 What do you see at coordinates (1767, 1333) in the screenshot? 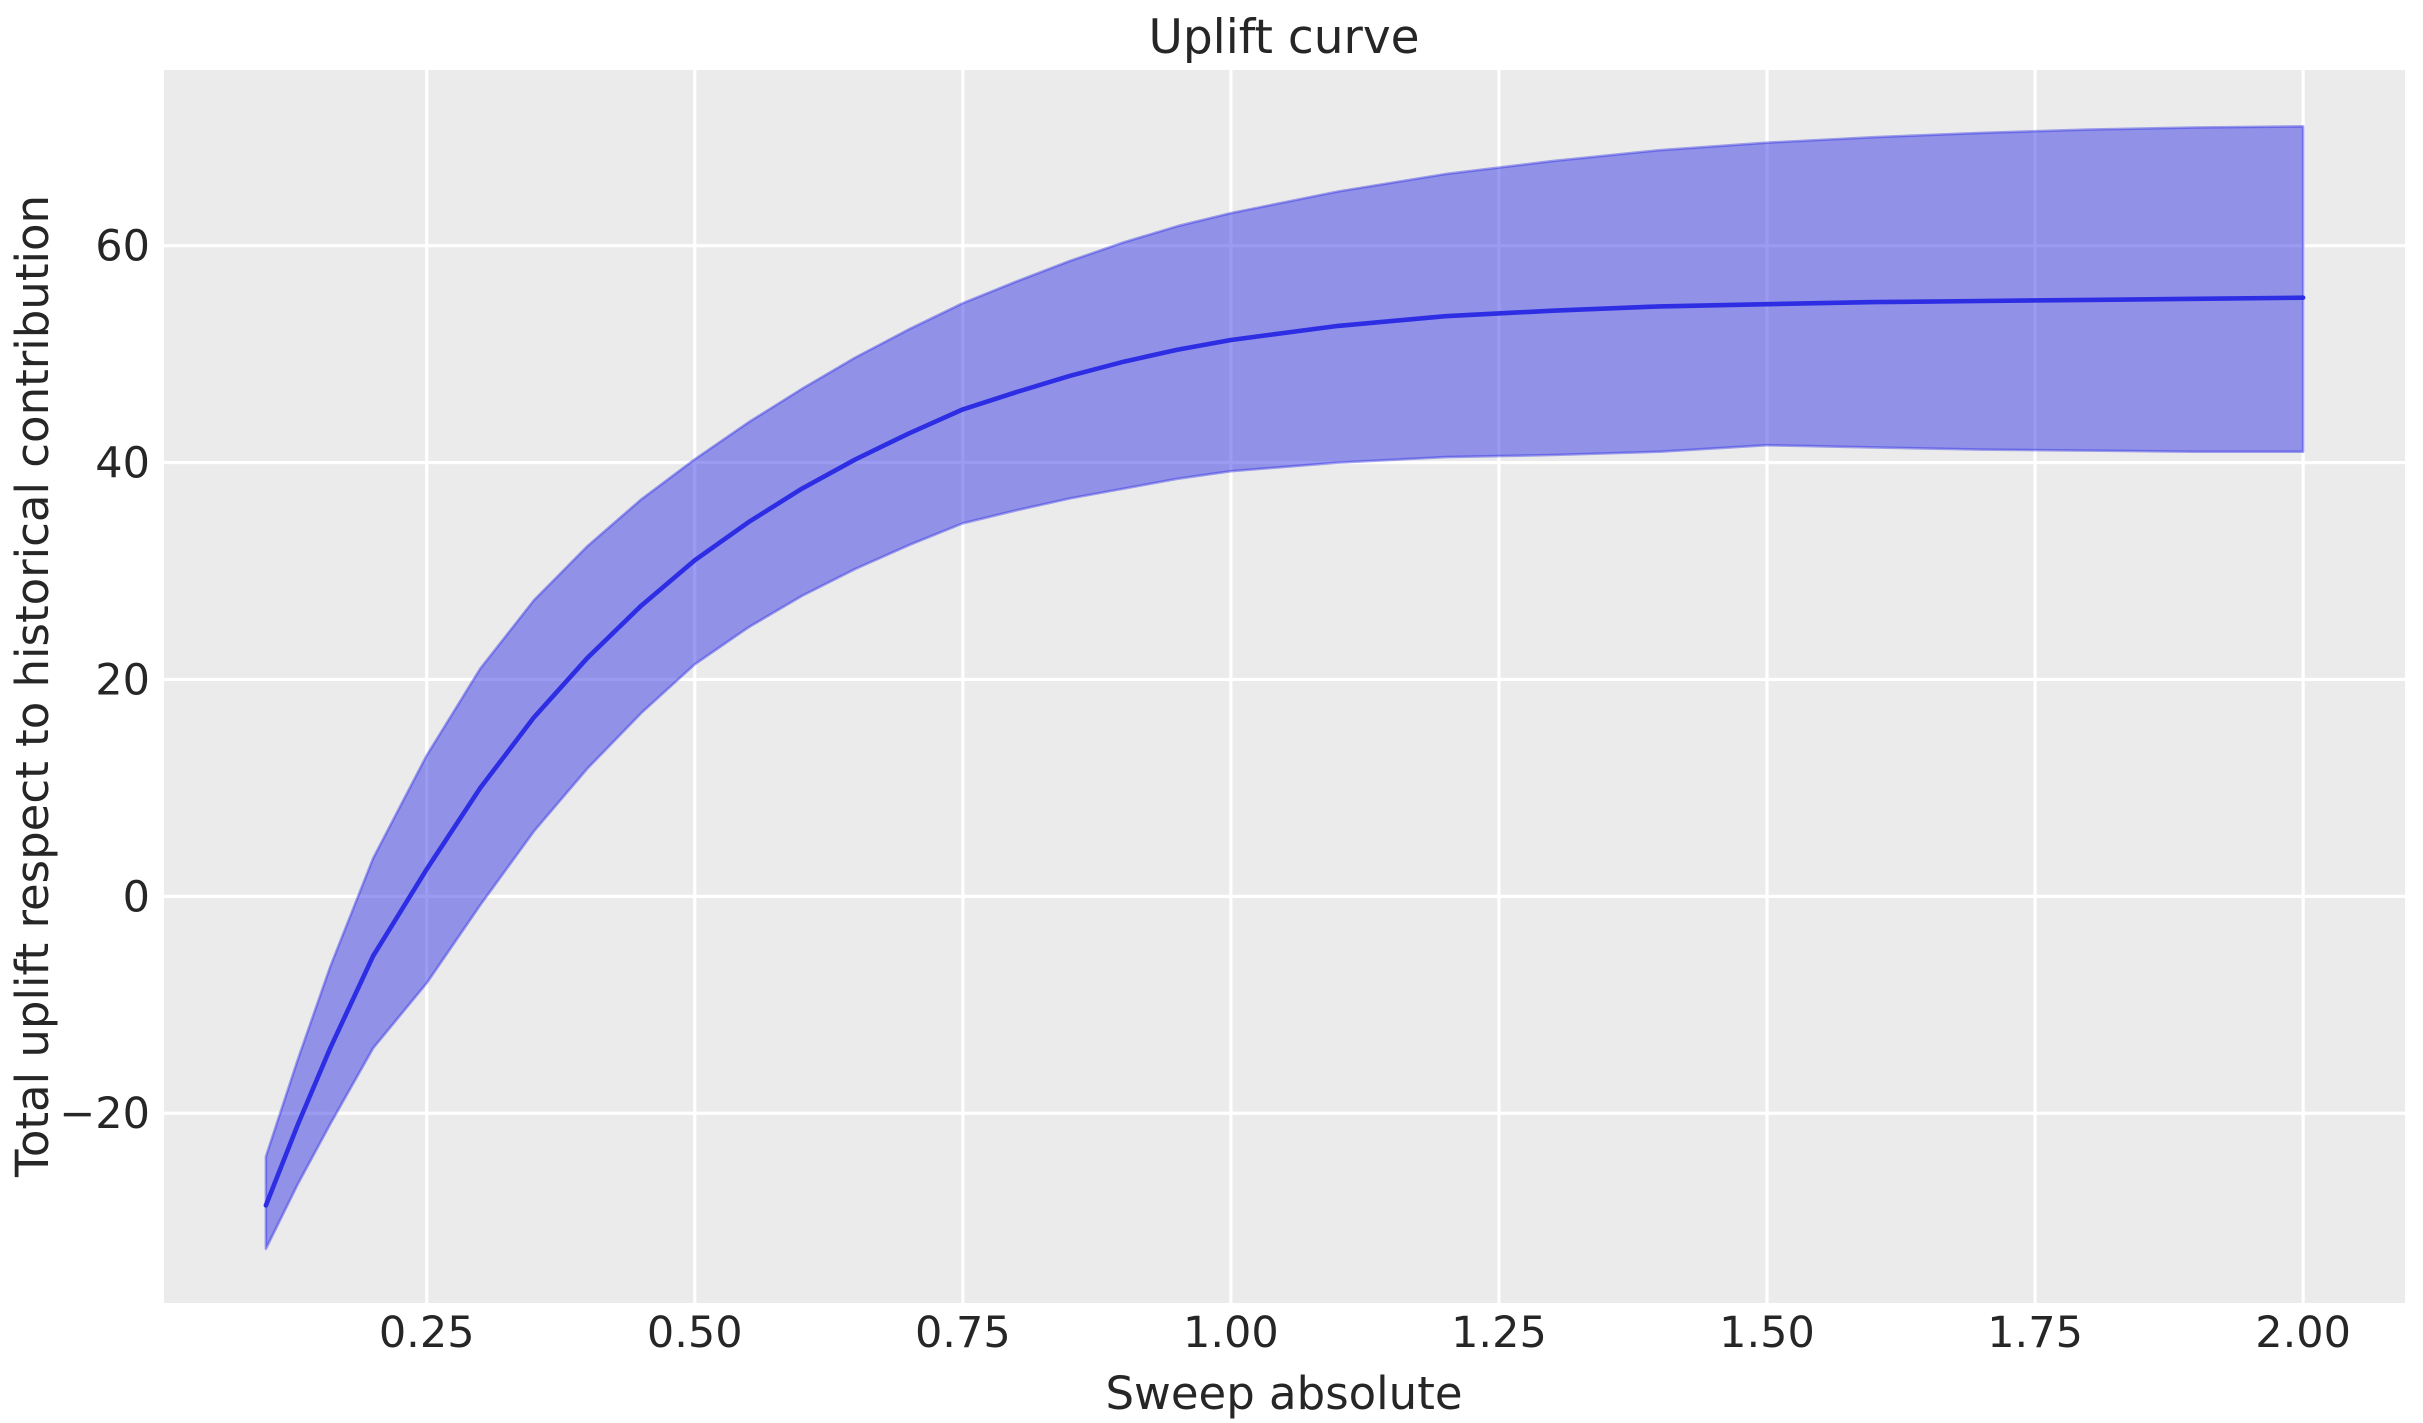
I see `x-tick-label: 1.50` at bounding box center [1767, 1333].